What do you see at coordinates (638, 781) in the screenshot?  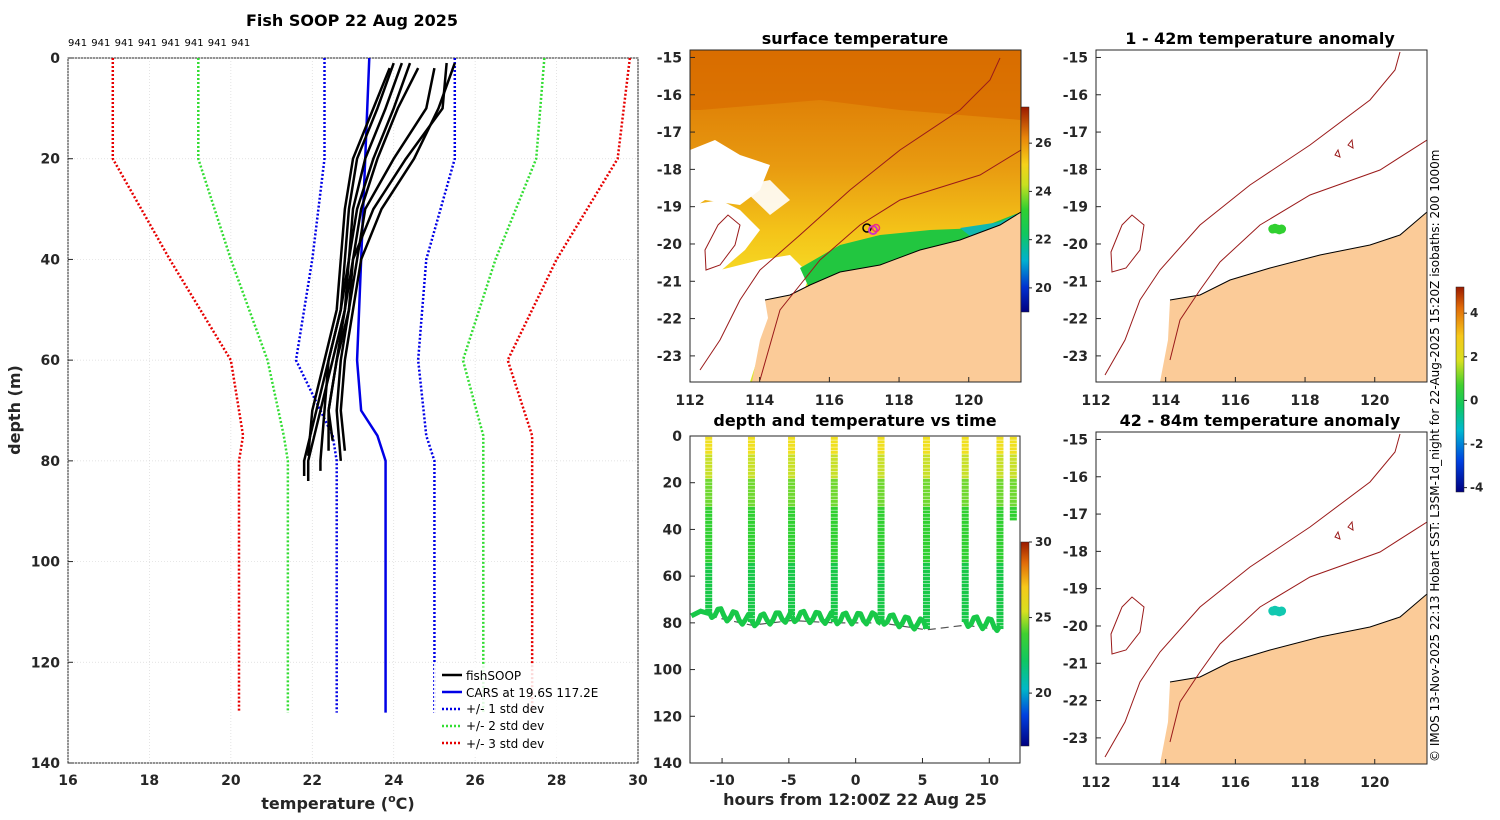 I see `x-tick-label: 30` at bounding box center [638, 781].